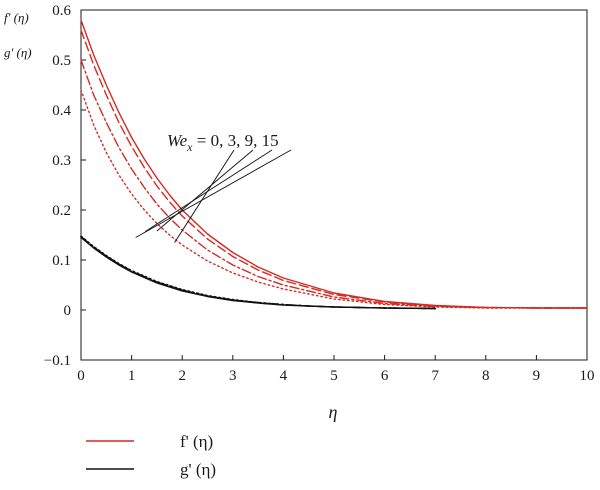 The width and height of the screenshot is (600, 490). Describe the element at coordinates (333, 412) in the screenshot. I see `x-axis-label: η` at that location.